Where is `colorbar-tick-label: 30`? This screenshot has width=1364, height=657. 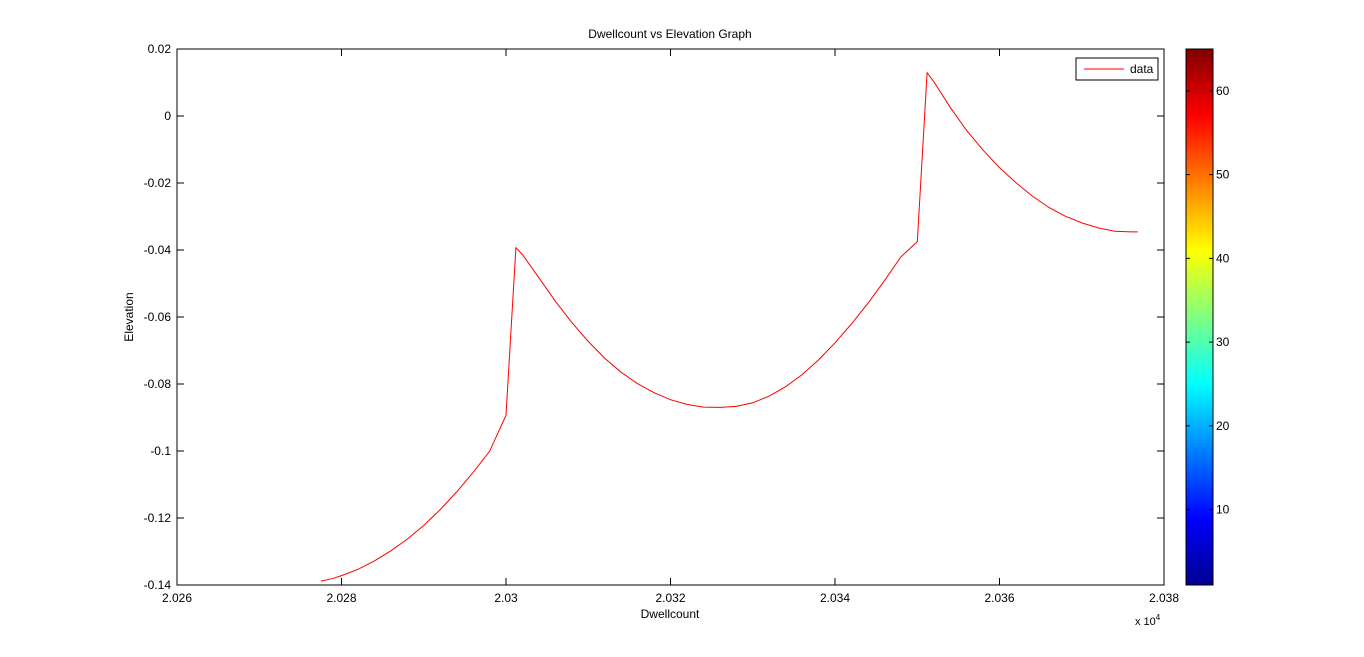 colorbar-tick-label: 30 is located at coordinates (1223, 342).